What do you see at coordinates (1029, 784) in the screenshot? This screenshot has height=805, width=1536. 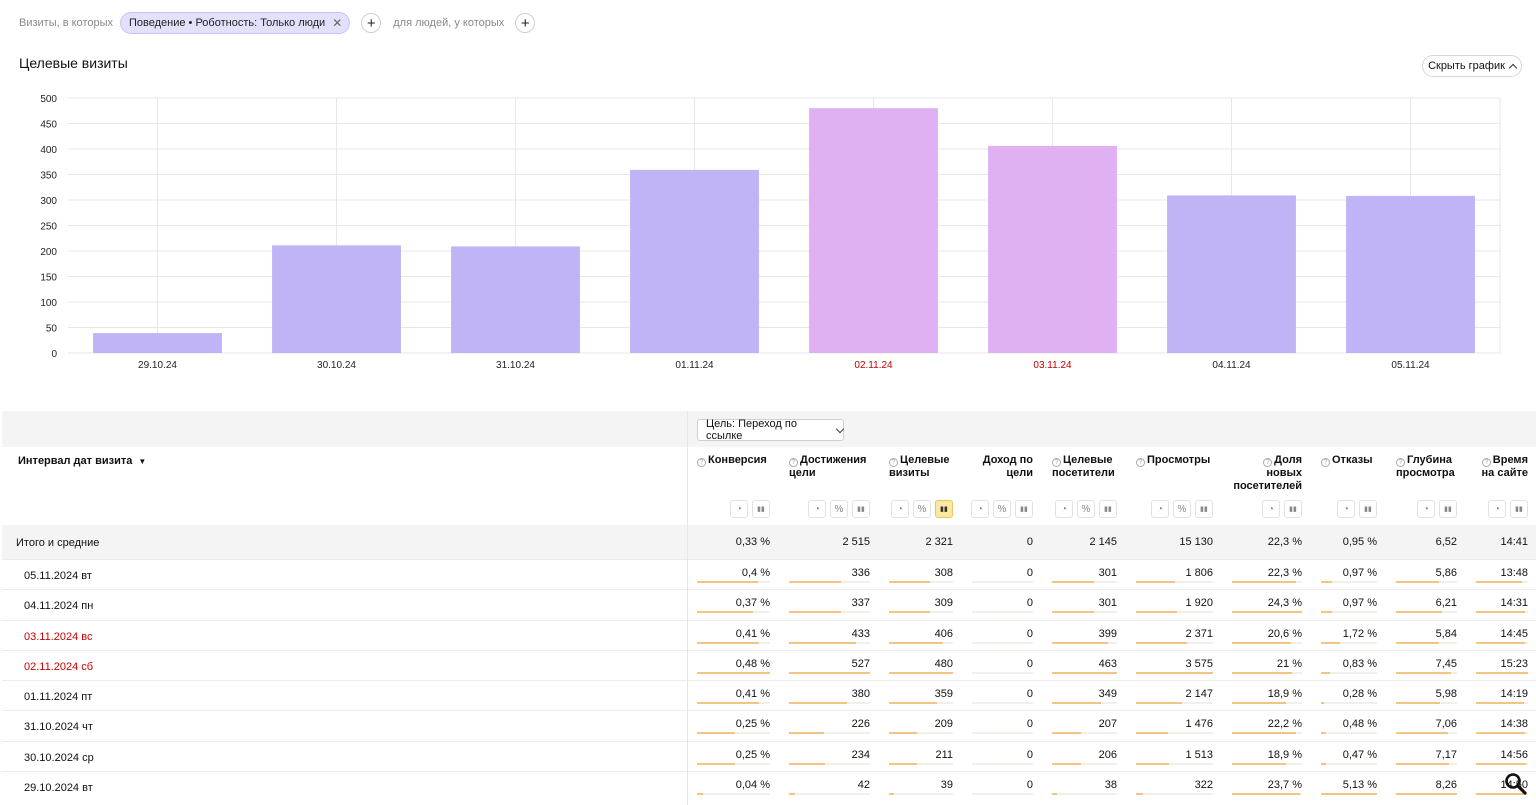 I see `cell-value: 0` at bounding box center [1029, 784].